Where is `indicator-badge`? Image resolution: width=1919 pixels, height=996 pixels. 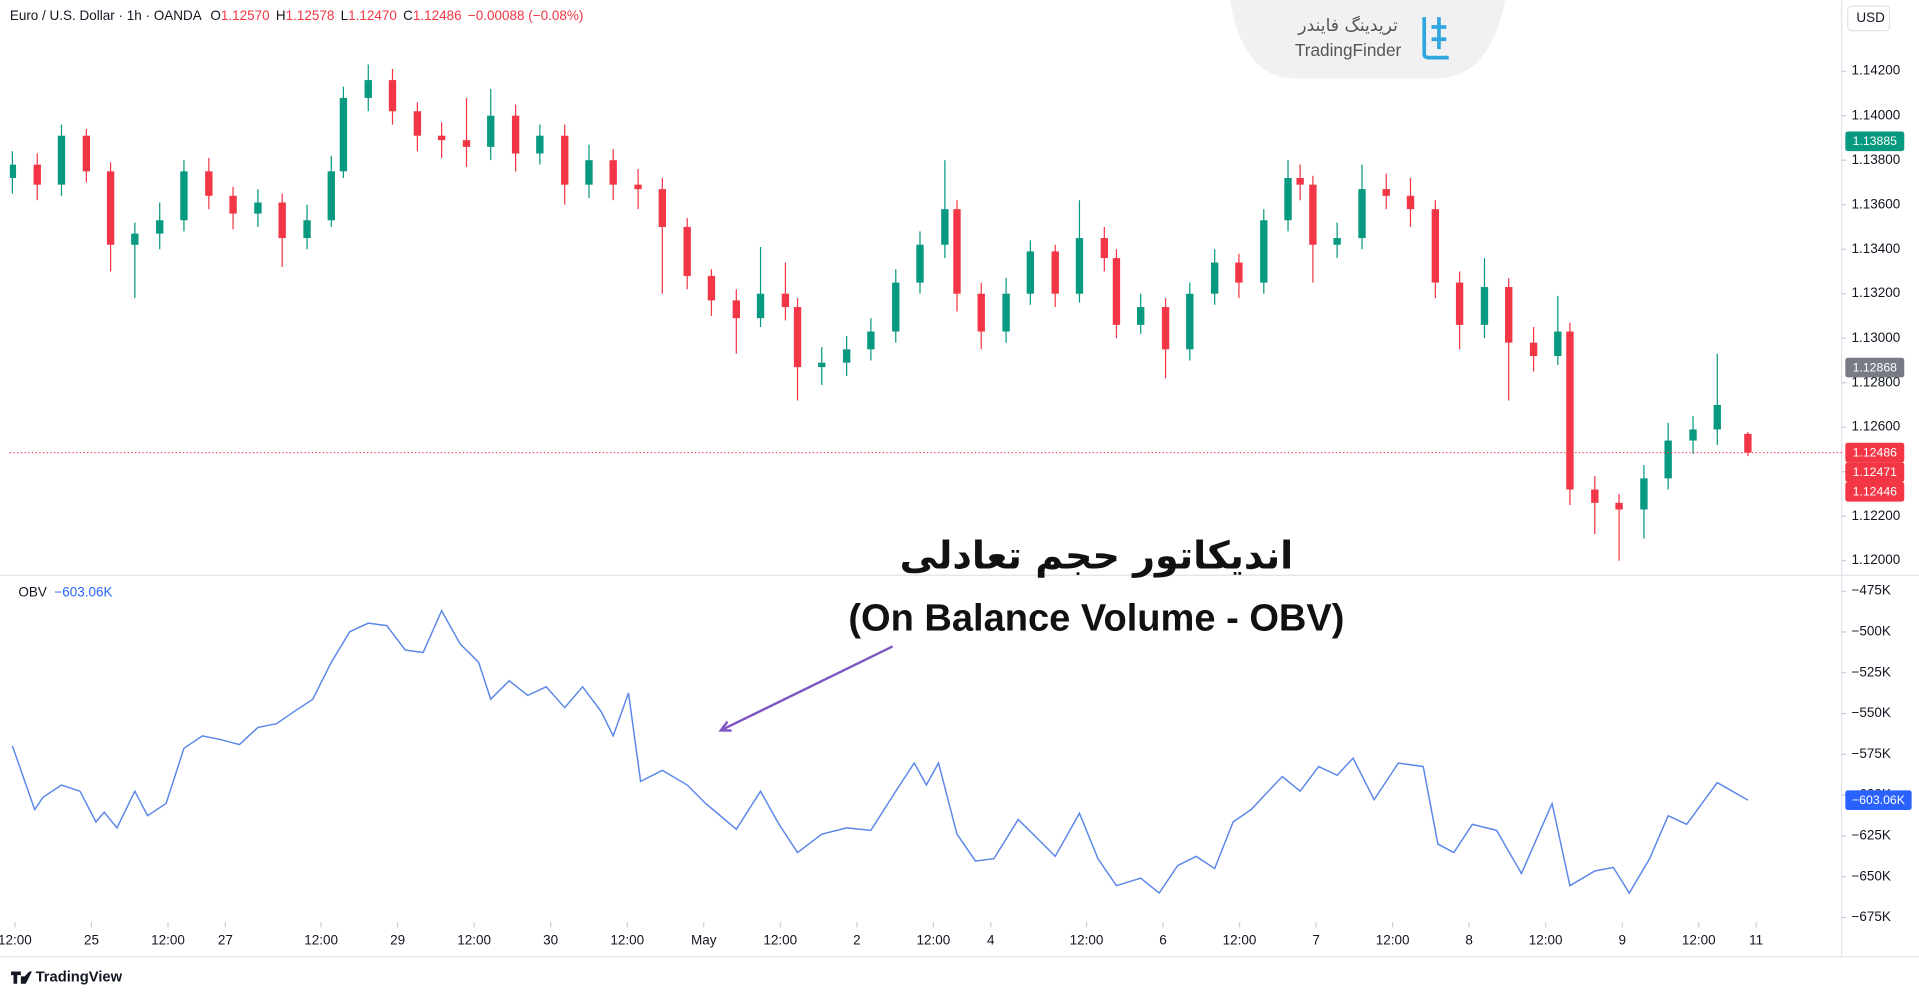
indicator-badge is located at coordinates (1878, 800).